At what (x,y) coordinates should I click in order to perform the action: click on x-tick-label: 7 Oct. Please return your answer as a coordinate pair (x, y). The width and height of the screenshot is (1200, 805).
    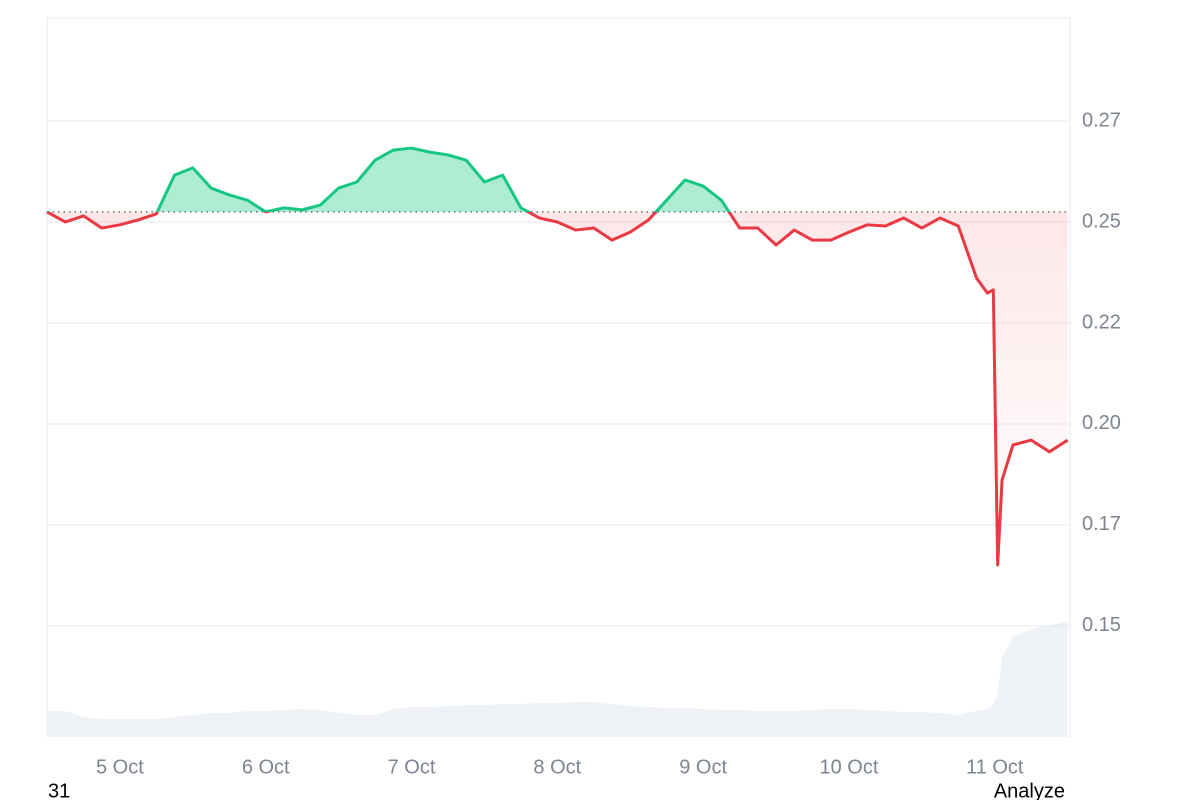
    Looking at the image, I should click on (412, 767).